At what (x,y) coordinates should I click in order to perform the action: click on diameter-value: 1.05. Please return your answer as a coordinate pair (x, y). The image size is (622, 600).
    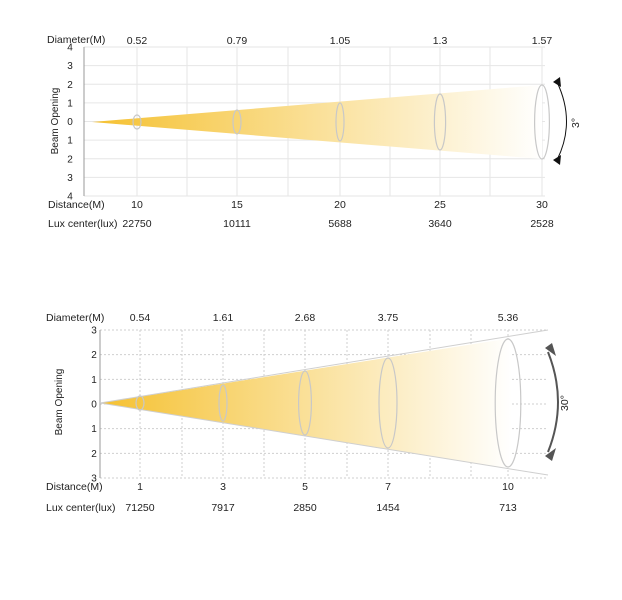
    Looking at the image, I should click on (340, 41).